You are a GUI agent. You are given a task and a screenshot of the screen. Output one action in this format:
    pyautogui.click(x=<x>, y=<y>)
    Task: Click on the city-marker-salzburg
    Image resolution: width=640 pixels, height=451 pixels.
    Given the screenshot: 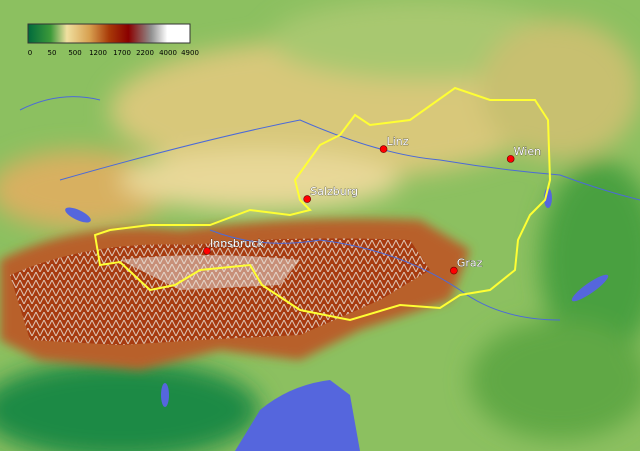 What is the action you would take?
    pyautogui.click(x=307, y=199)
    